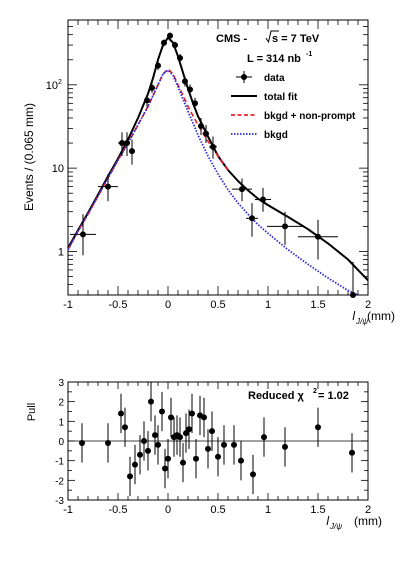 The image size is (407, 581). What do you see at coordinates (274, 78) in the screenshot?
I see `legend-label: data` at bounding box center [274, 78].